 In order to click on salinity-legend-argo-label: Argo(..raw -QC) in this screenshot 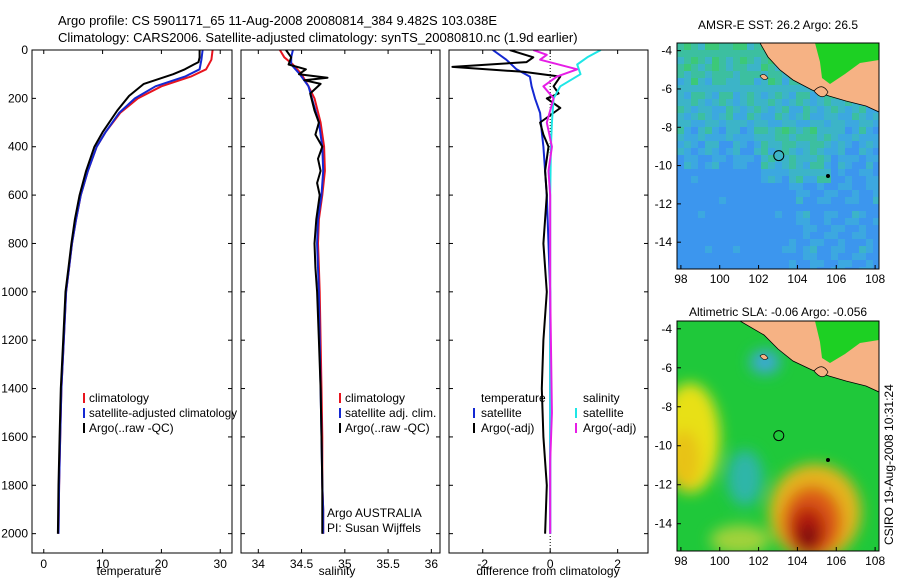, I will do `click(387, 428)`.